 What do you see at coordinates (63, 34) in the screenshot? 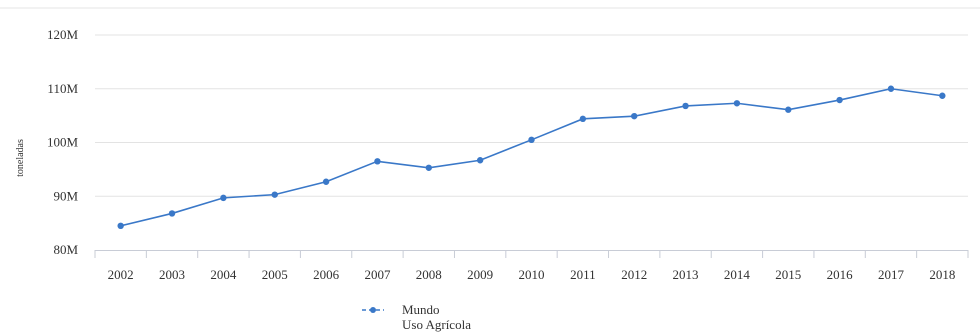
I see `y-tick-label: 120M` at bounding box center [63, 34].